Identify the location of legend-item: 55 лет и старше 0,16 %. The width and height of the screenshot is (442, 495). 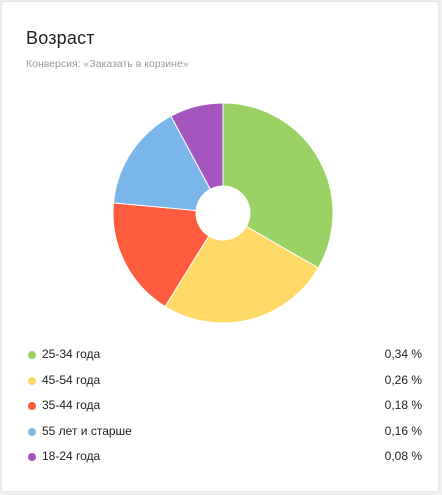
(224, 434).